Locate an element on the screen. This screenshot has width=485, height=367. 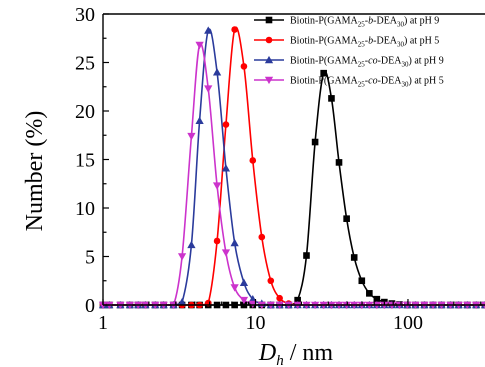
legend-entry-label: Biotin-P(GAMA25-co-DEA30) at pH 9 is located at coordinates (367, 62).